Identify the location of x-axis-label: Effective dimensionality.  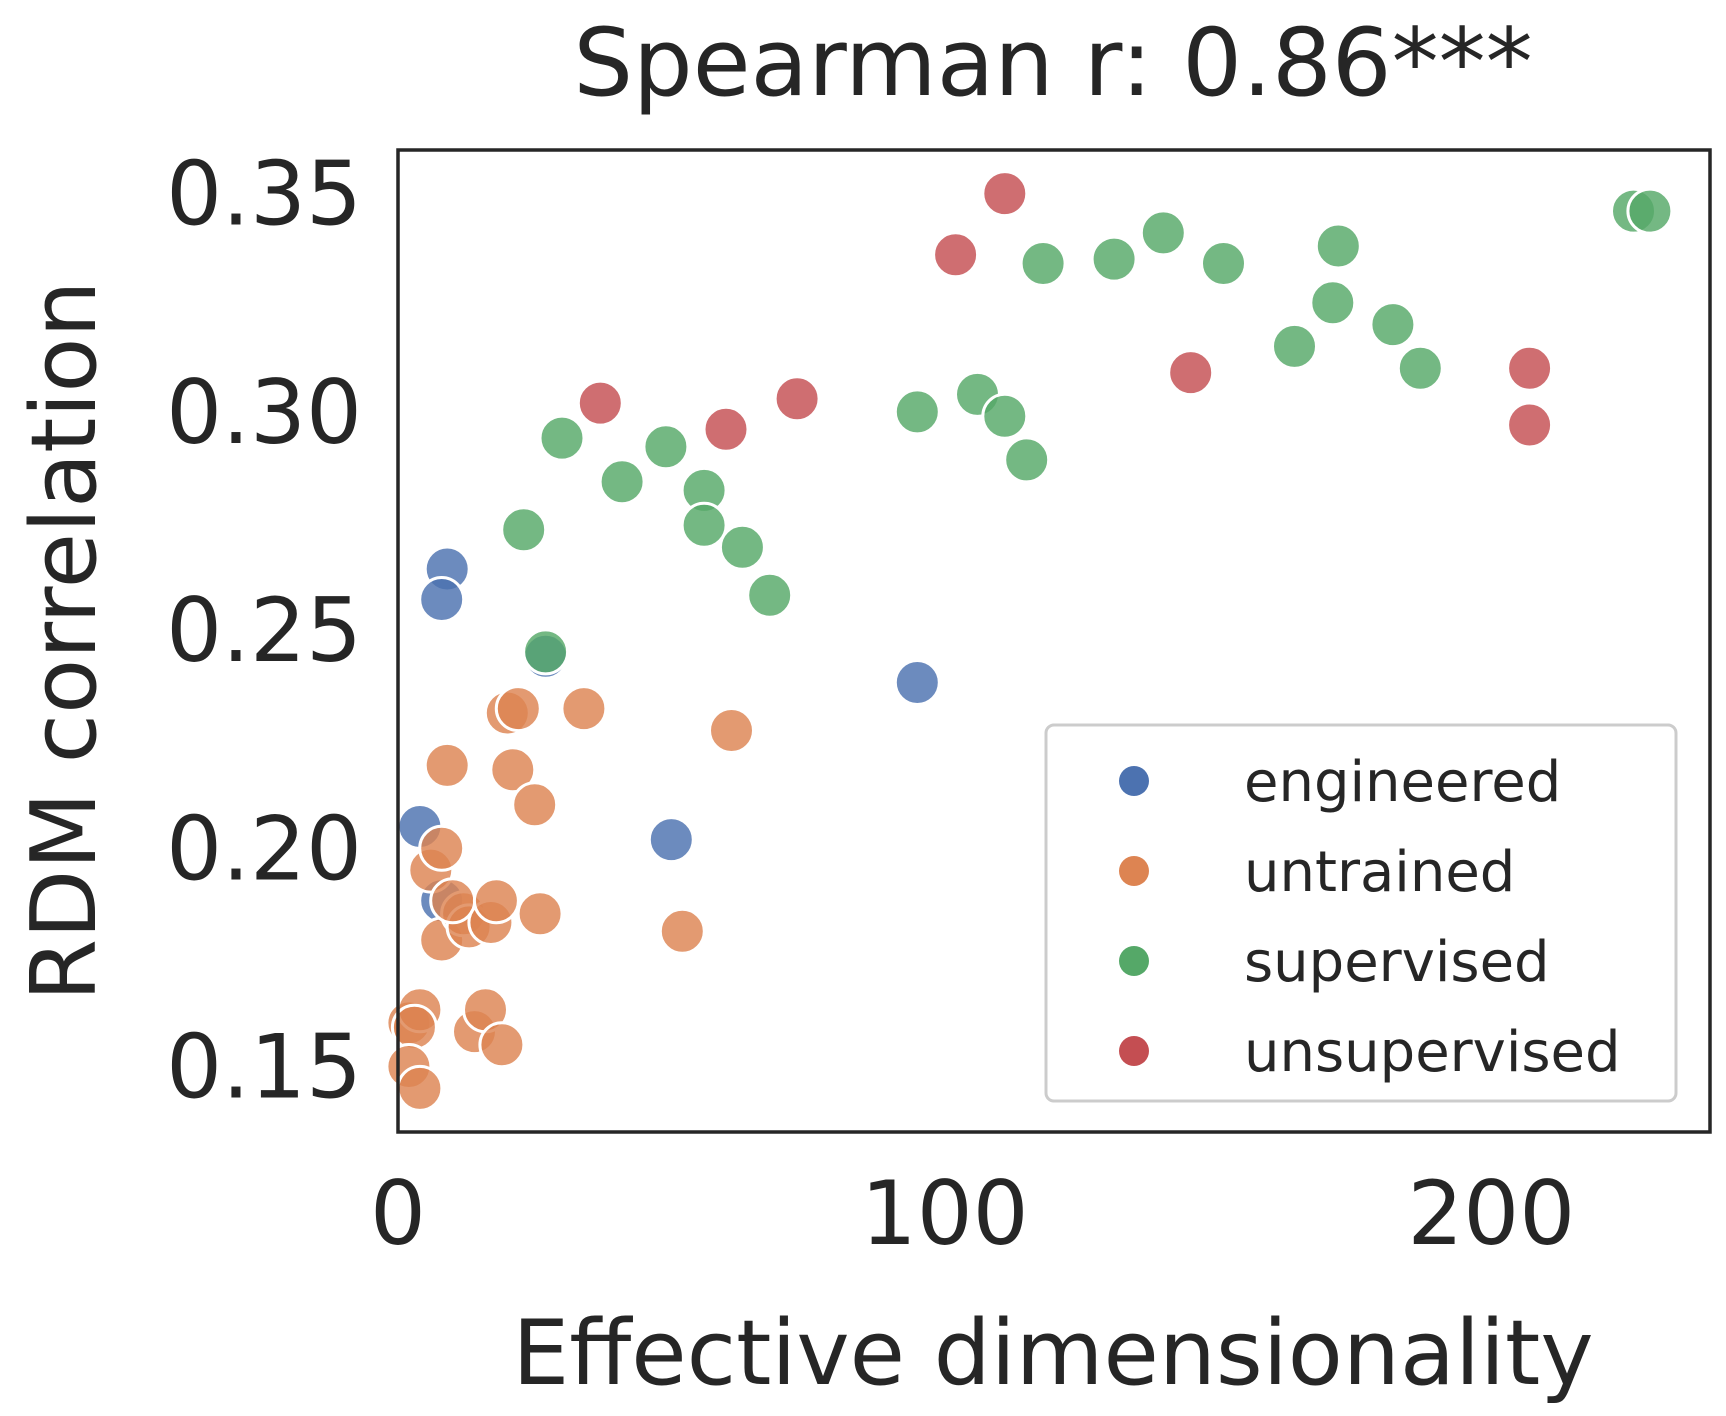
(1052, 1353).